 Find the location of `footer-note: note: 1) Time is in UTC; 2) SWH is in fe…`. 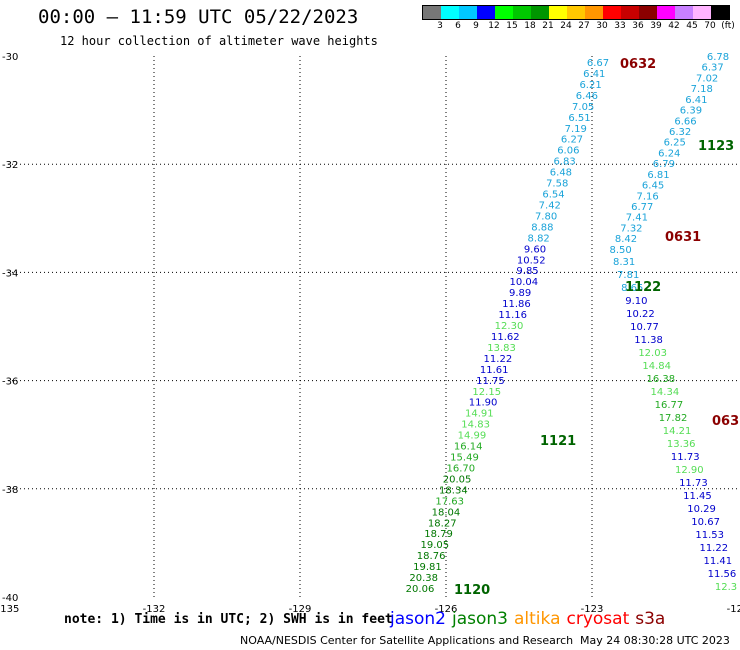

footer-note: note: 1) Time is in UTC; 2) SWH is in fe… is located at coordinates (228, 619).